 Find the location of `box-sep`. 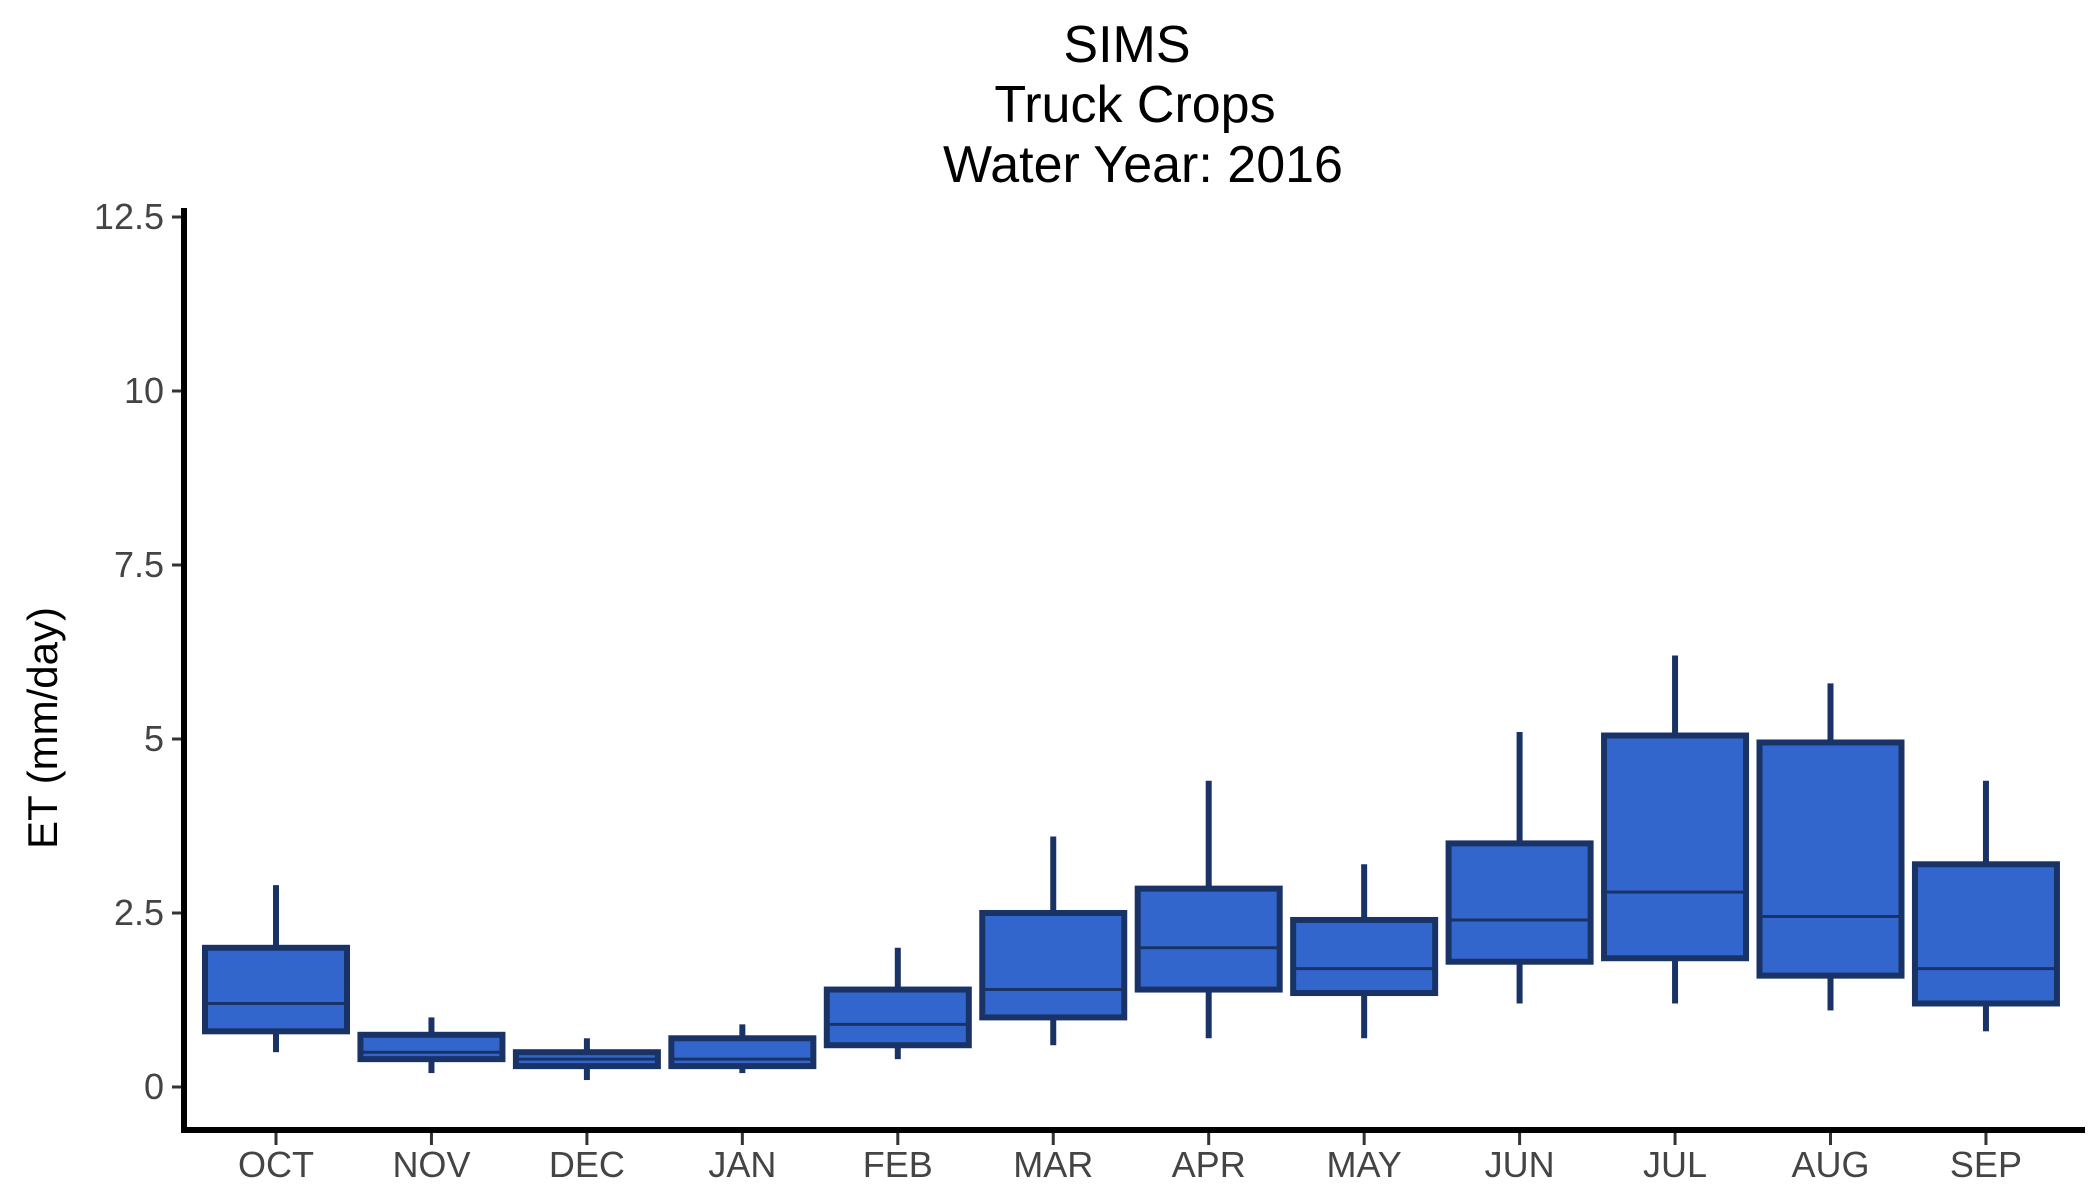

box-sep is located at coordinates (1985, 906).